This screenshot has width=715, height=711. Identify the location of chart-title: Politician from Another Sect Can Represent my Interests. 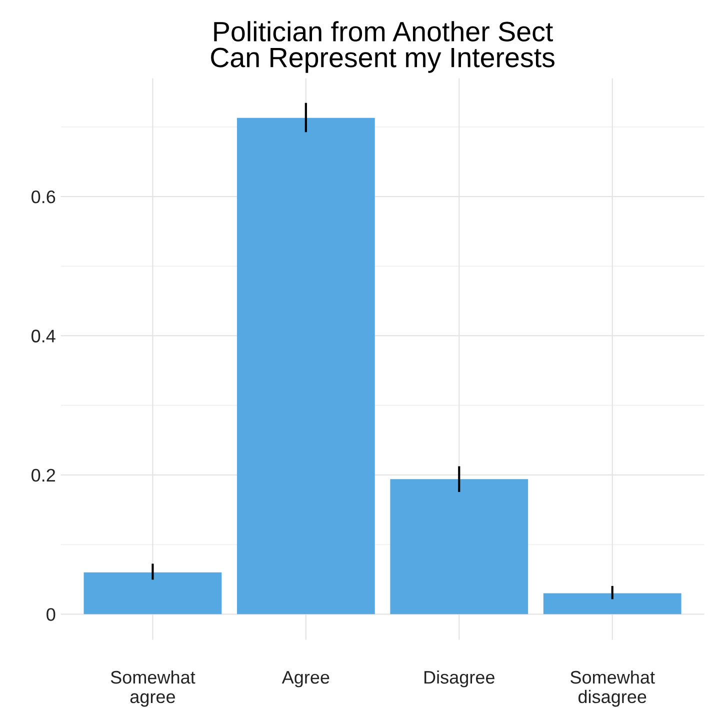
(382, 47).